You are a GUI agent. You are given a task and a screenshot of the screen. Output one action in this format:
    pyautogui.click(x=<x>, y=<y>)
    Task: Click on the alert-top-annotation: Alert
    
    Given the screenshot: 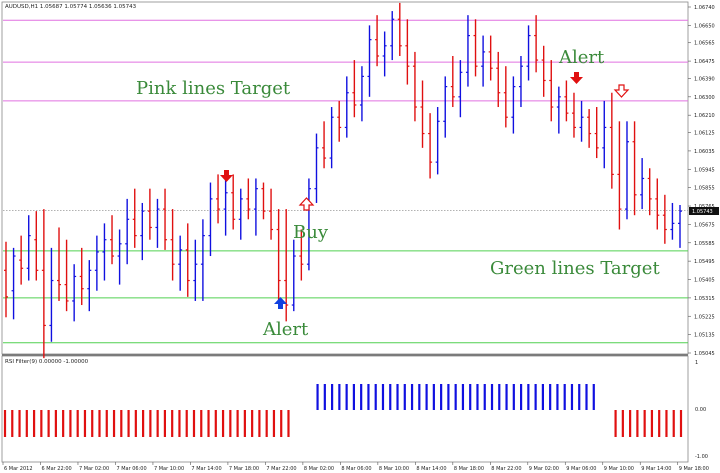 What is the action you would take?
    pyautogui.click(x=581, y=57)
    